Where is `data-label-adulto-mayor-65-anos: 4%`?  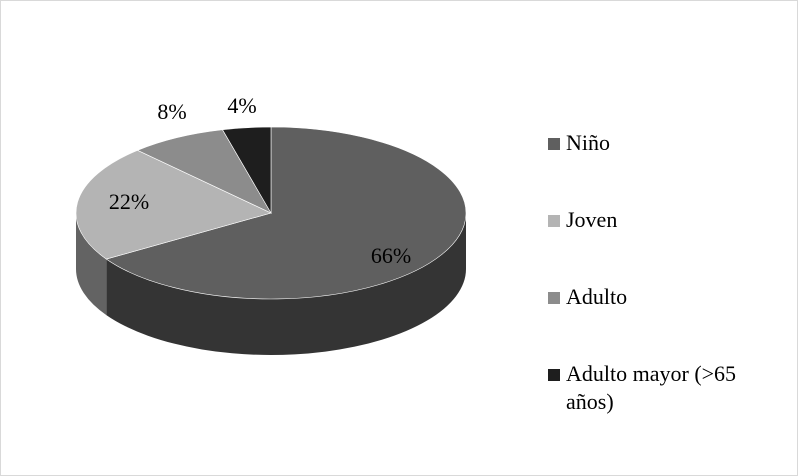 data-label-adulto-mayor-65-anos: 4% is located at coordinates (241, 105).